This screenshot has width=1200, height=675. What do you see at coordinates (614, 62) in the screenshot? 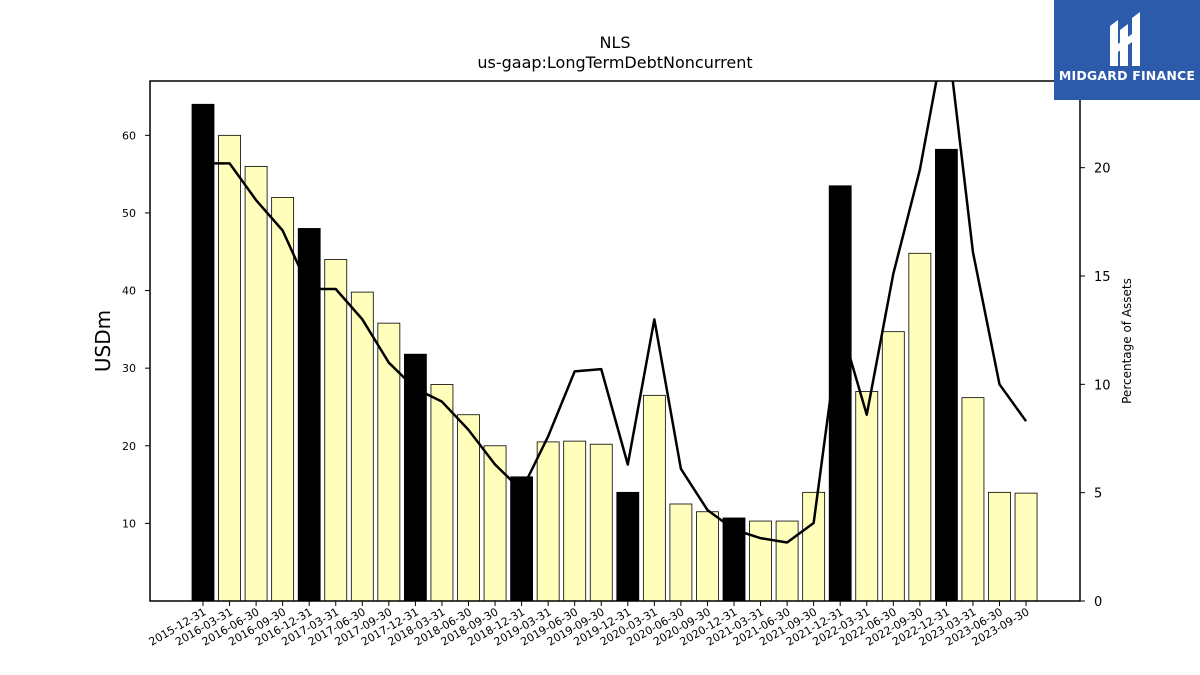
I see `chart-subtitle: us-gaap:LongTermDebtNoncurrent` at bounding box center [614, 62].